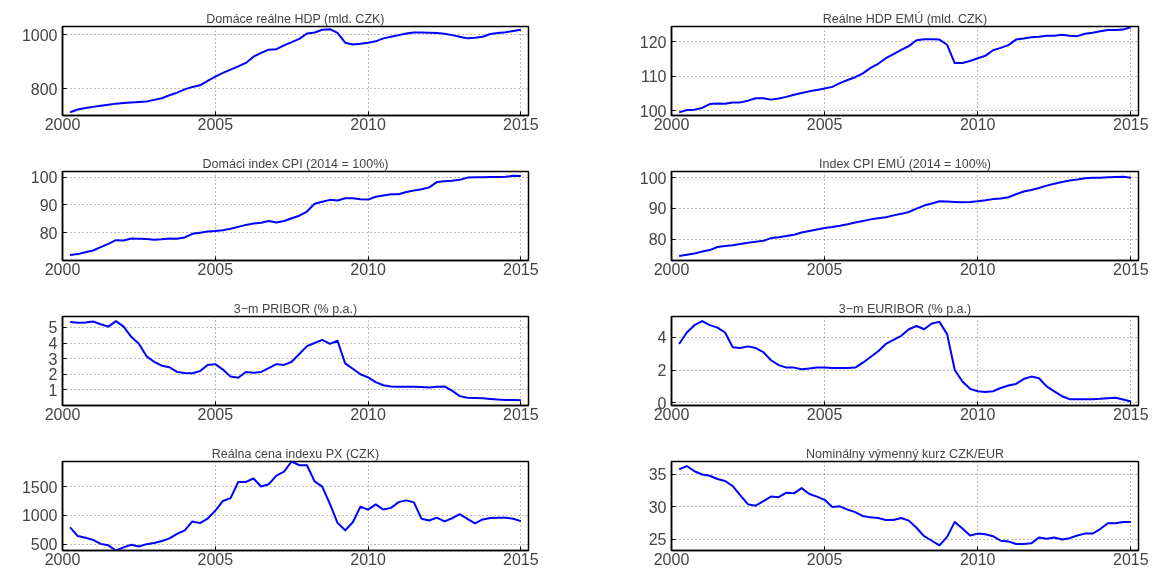  What do you see at coordinates (653, 42) in the screenshot?
I see `y-tick-label: 120` at bounding box center [653, 42].